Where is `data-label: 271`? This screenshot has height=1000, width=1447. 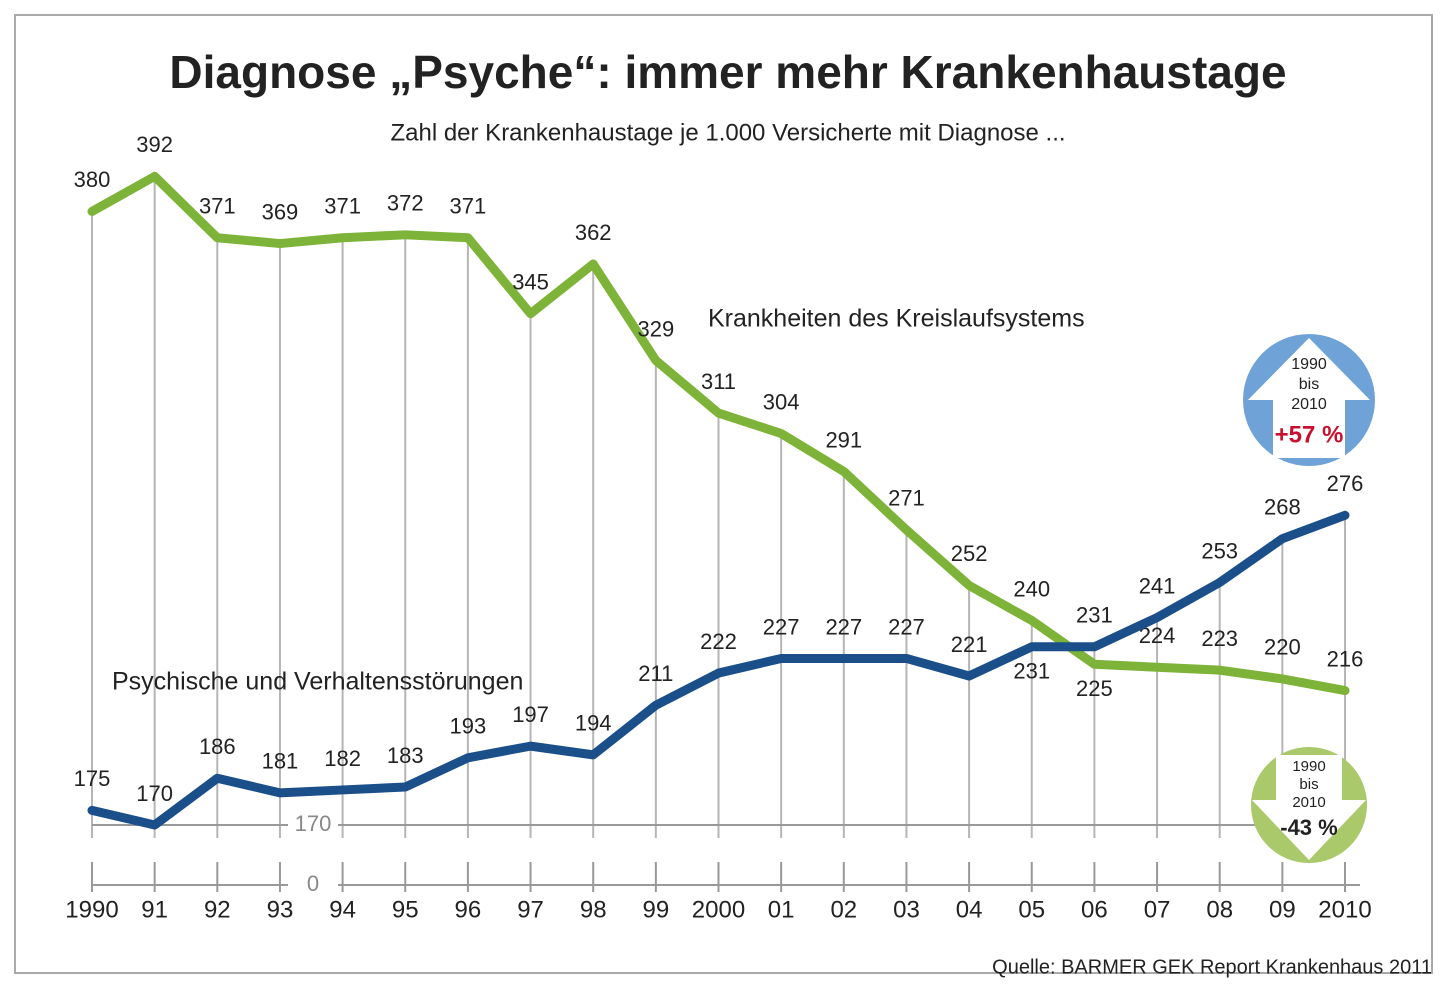 data-label: 271 is located at coordinates (906, 498).